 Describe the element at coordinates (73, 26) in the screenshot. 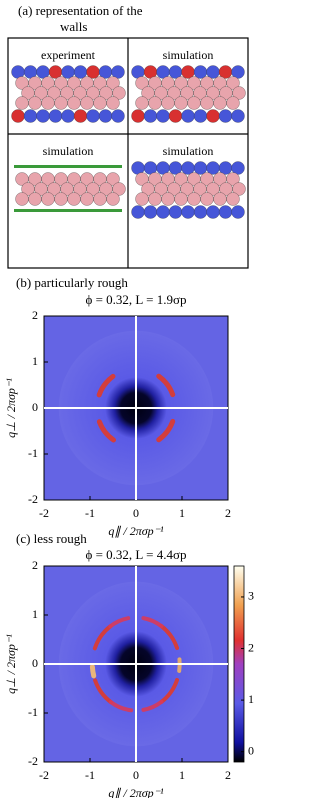

I see `panel-title: walls` at that location.